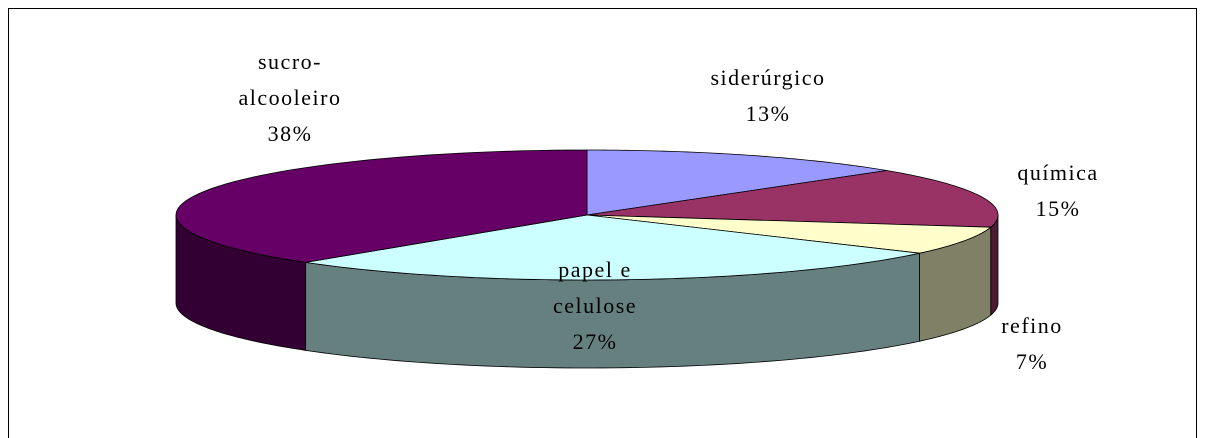  I want to click on category-label: química, so click(1058, 172).